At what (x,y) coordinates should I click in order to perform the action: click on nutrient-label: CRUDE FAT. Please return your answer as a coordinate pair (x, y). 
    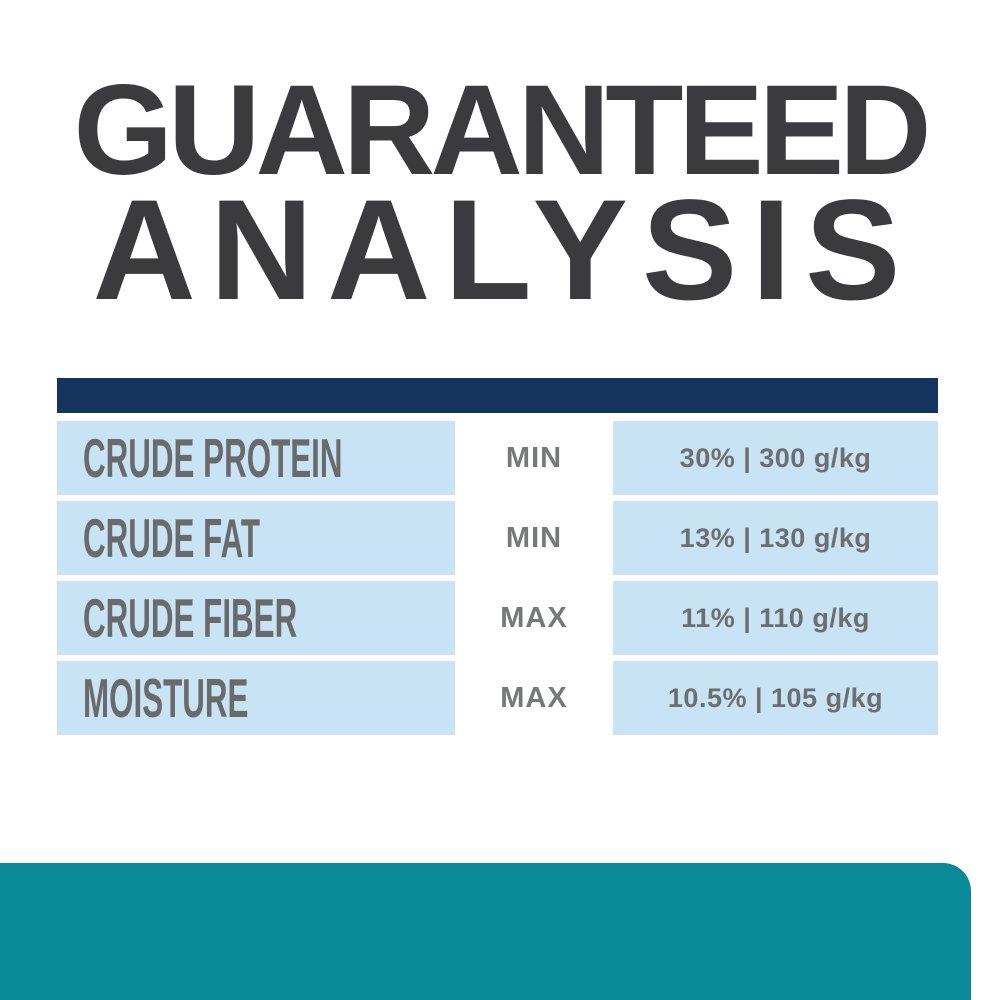
    Looking at the image, I should click on (172, 538).